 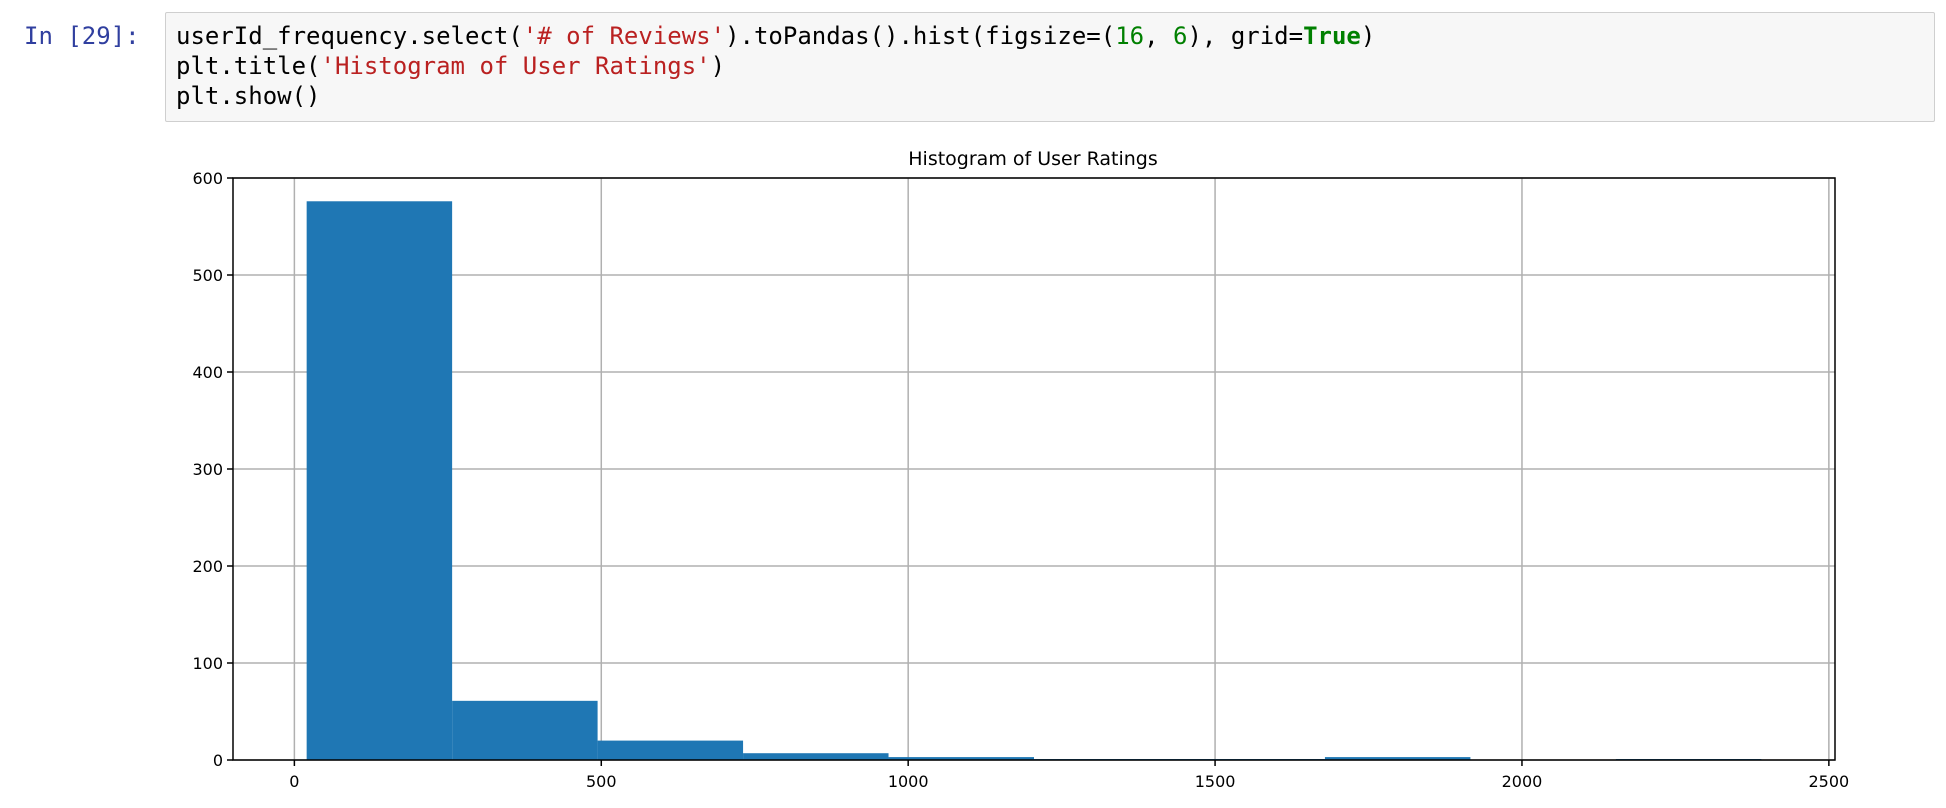 What do you see at coordinates (248, 96) in the screenshot?
I see `code-token: plt.show()` at bounding box center [248, 96].